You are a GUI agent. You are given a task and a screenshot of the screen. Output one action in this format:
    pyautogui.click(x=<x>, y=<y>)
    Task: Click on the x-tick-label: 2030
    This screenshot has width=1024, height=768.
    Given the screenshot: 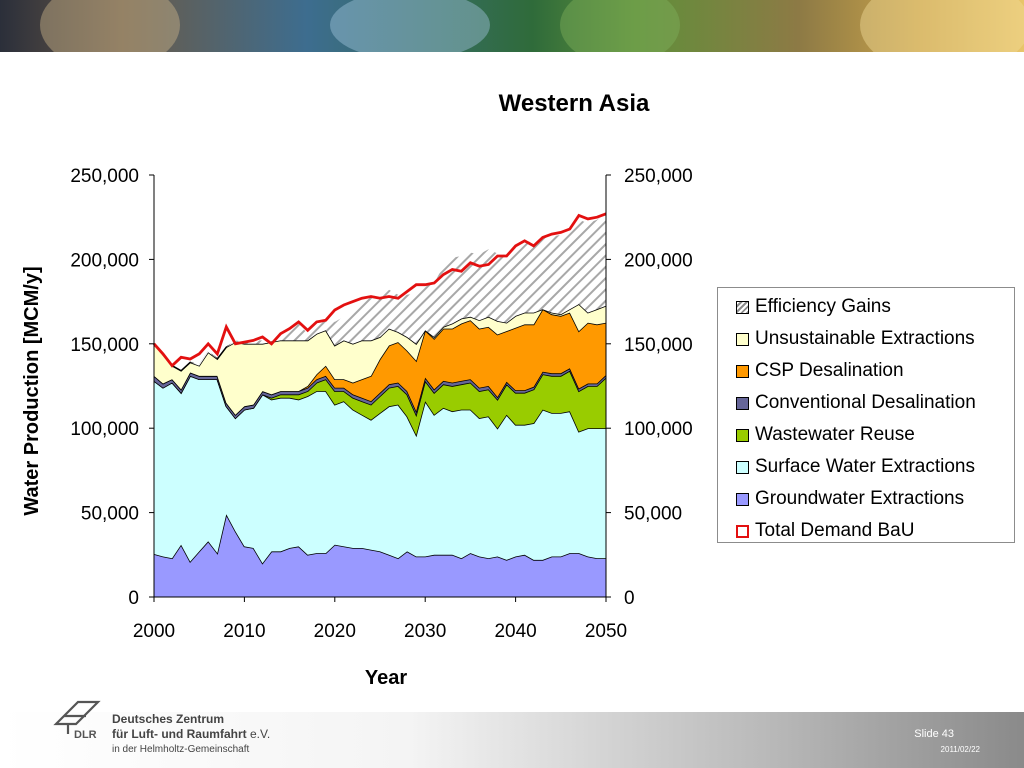 What is the action you would take?
    pyautogui.click(x=425, y=631)
    